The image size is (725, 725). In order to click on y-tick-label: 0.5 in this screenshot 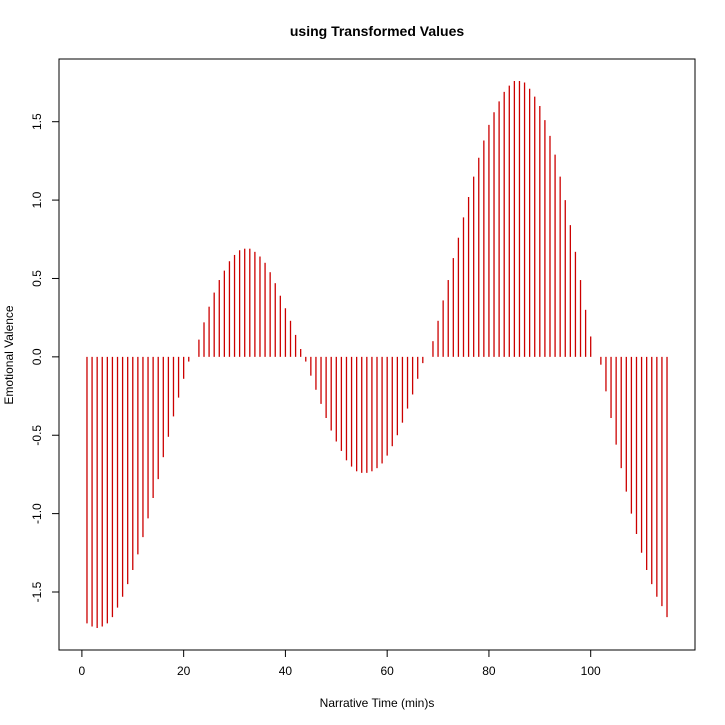, I will do `click(37, 278)`.